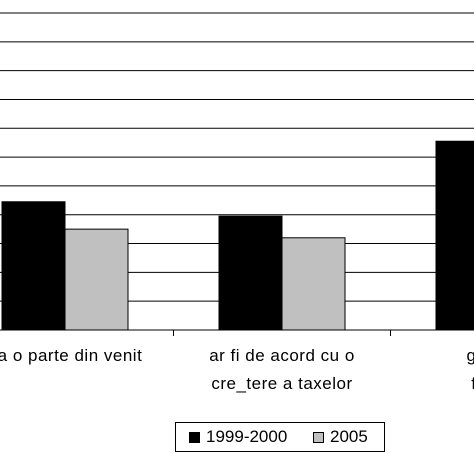  Describe the element at coordinates (71, 355) in the screenshot. I see `x-tick-label: da o parte din venit` at that location.